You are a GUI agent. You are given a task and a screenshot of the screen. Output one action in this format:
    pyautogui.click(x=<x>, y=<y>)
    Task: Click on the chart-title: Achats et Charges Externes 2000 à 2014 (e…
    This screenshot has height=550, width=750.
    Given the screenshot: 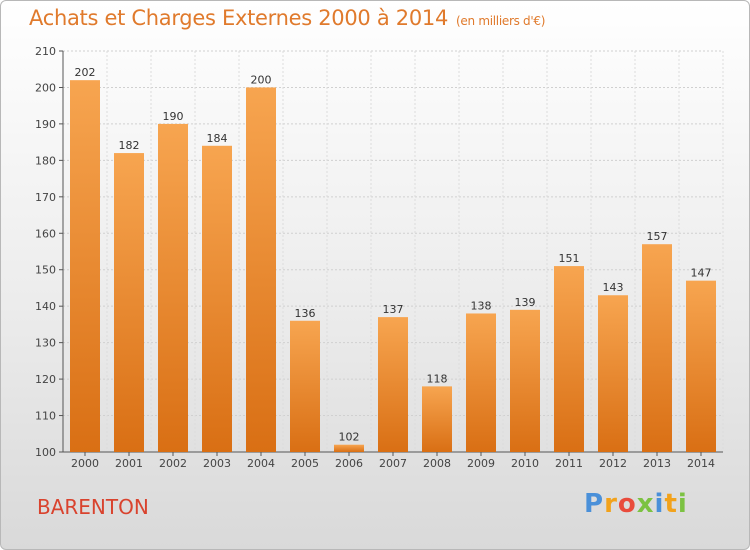 What is the action you would take?
    pyautogui.click(x=287, y=18)
    